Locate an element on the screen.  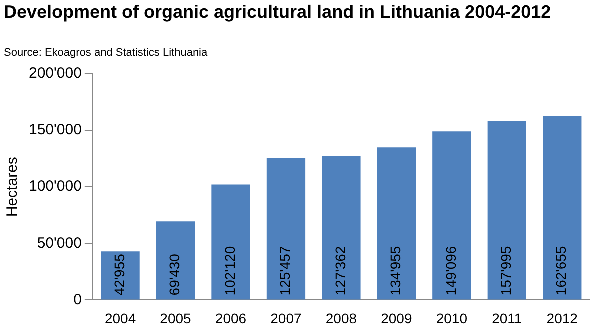
x-tick-label: 2004 is located at coordinates (120, 318).